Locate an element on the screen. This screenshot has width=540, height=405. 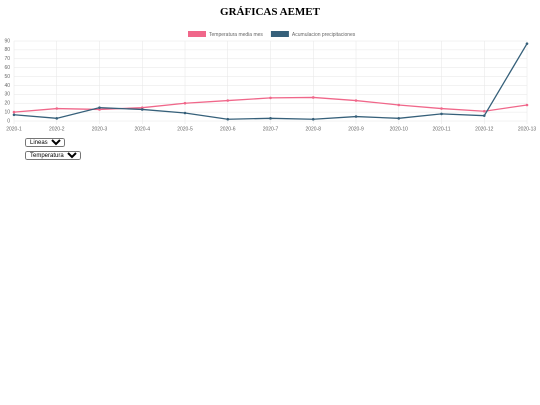
x-tick-label: 2020-3 is located at coordinates (100, 129).